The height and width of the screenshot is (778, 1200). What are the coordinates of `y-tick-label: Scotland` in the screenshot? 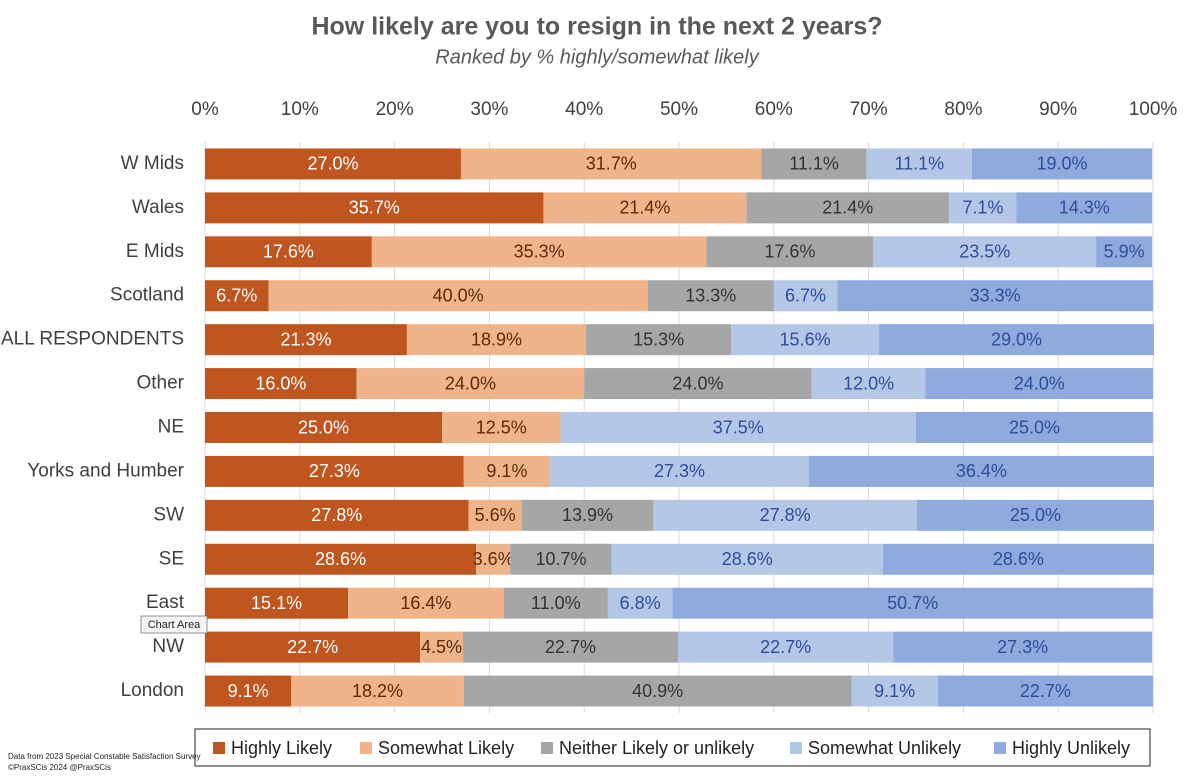 It's located at (147, 295).